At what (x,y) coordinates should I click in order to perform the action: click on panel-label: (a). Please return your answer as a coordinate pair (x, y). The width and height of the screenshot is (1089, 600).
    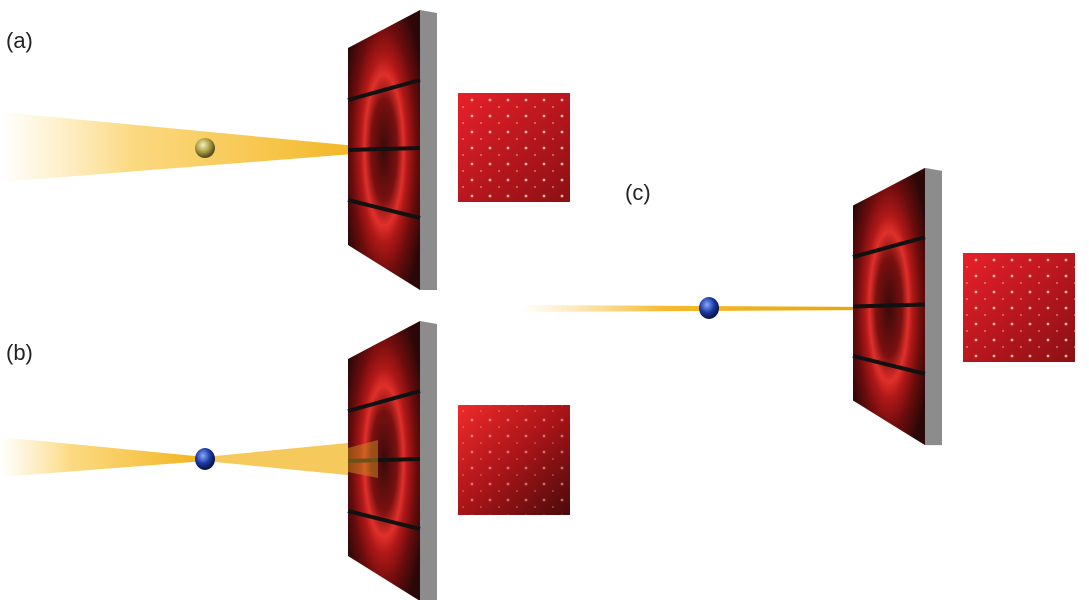
    Looking at the image, I should click on (19, 40).